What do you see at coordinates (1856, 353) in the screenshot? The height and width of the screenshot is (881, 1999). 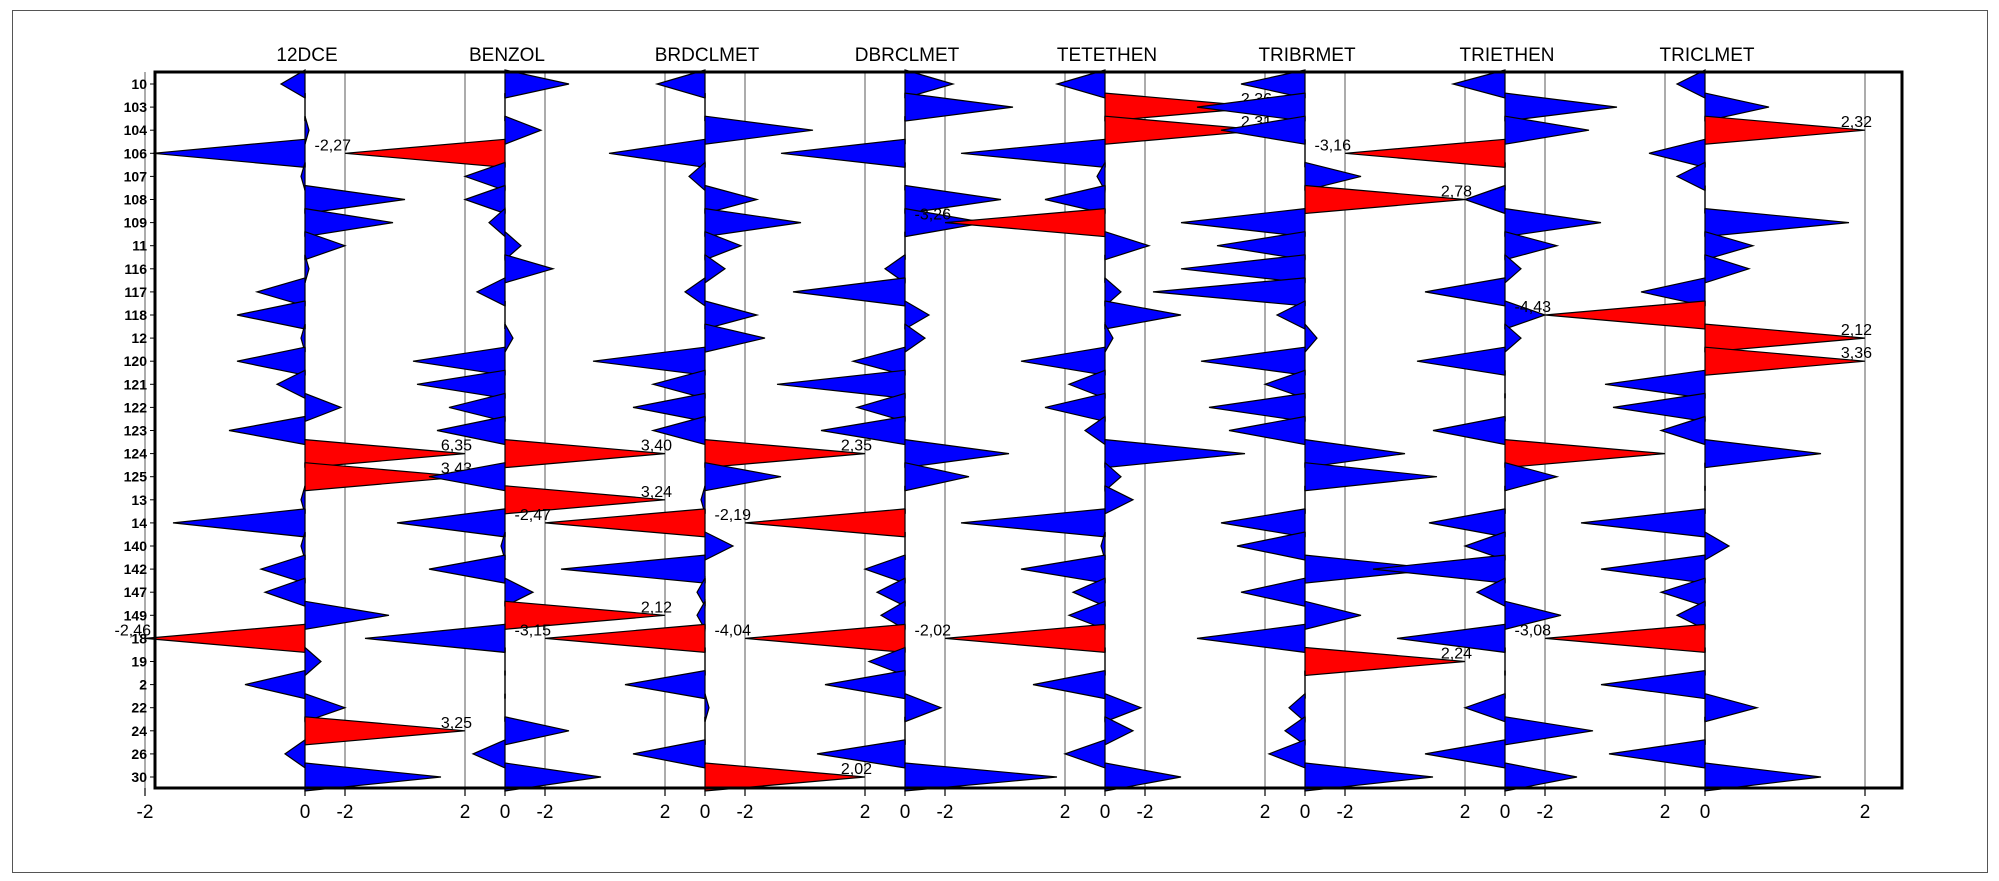 I see `value-label: 3,36` at bounding box center [1856, 353].